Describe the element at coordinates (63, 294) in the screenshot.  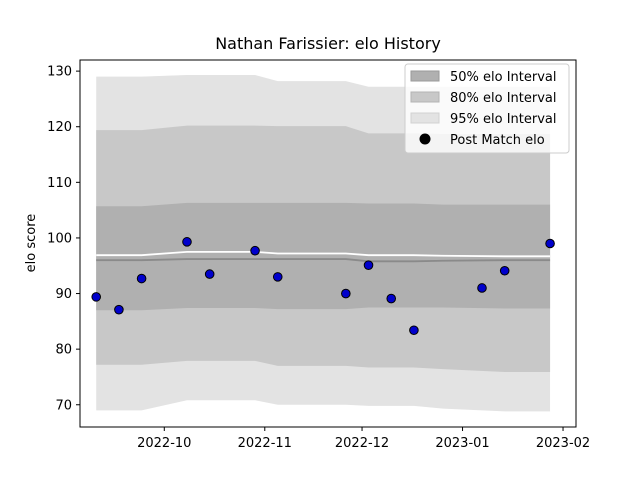
I see `y-tick-label-2: 90` at that location.